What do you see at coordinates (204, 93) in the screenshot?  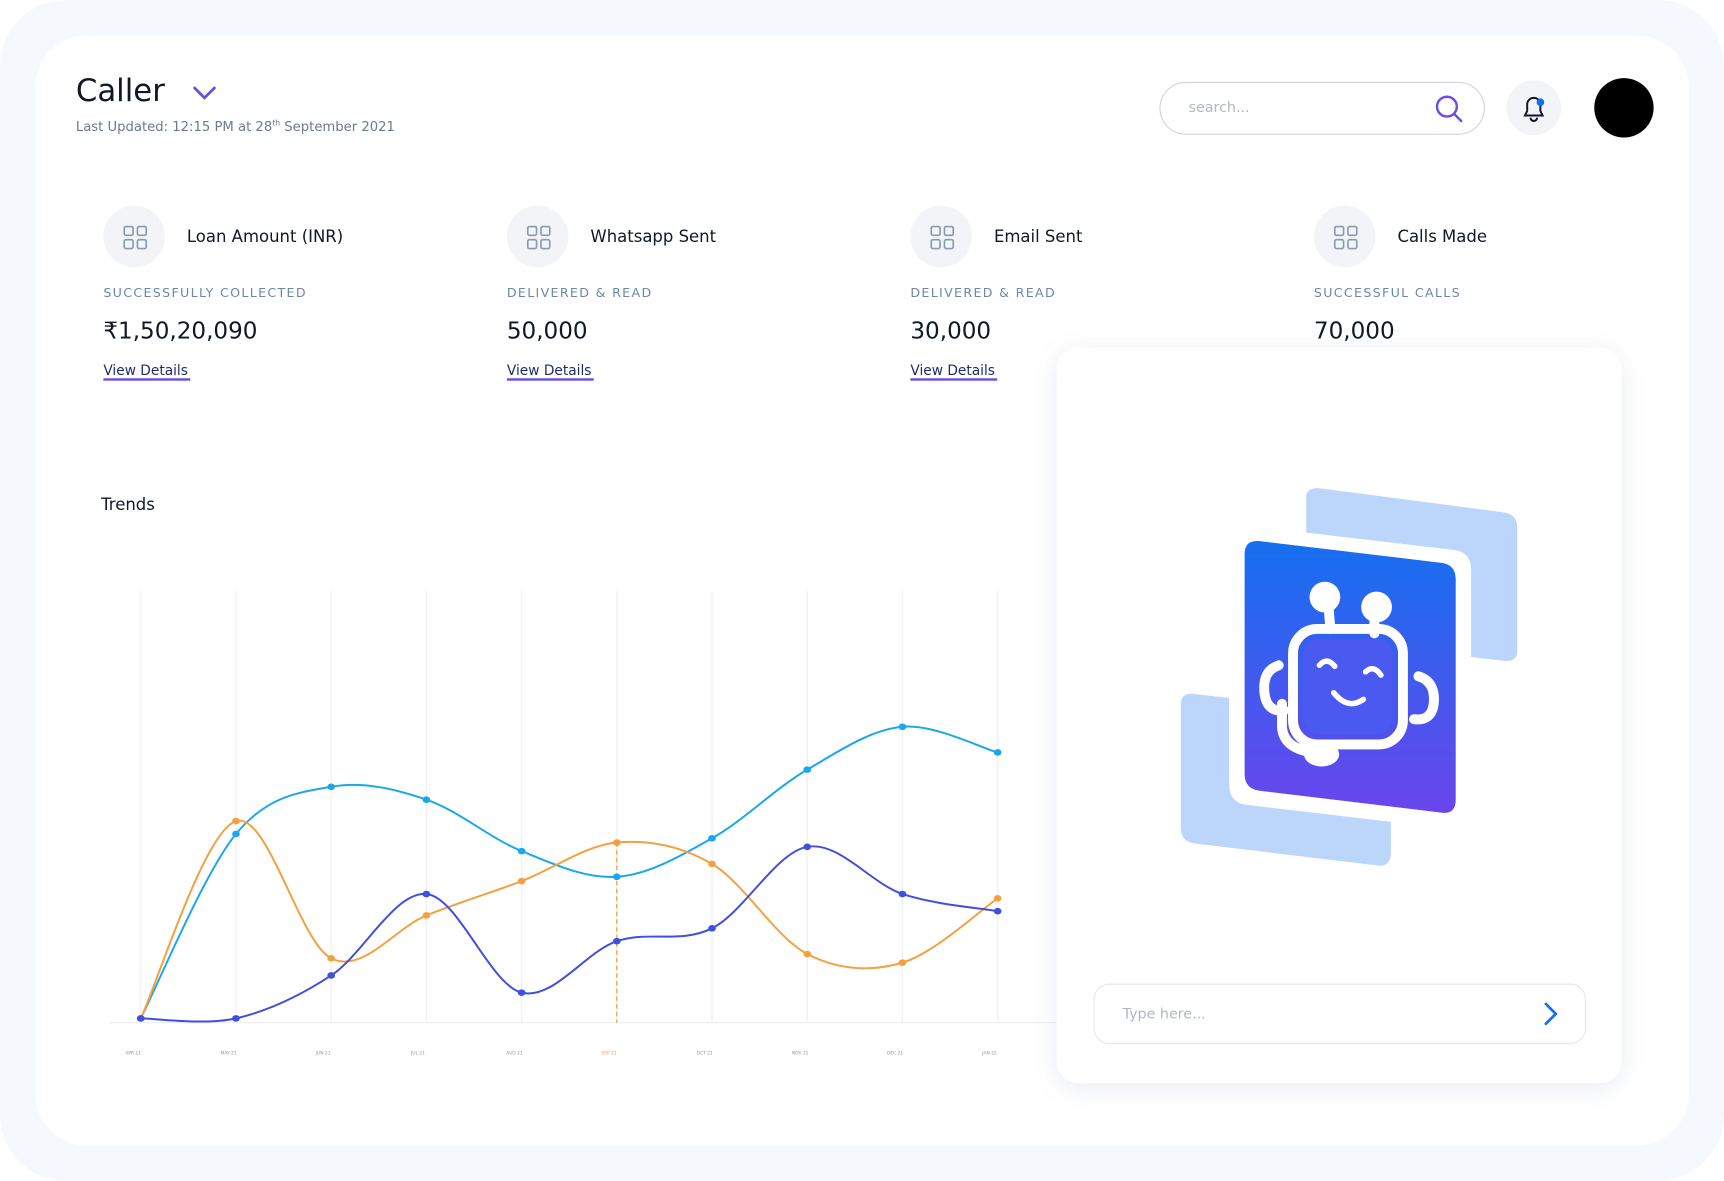 I see `dropdown-chevron` at bounding box center [204, 93].